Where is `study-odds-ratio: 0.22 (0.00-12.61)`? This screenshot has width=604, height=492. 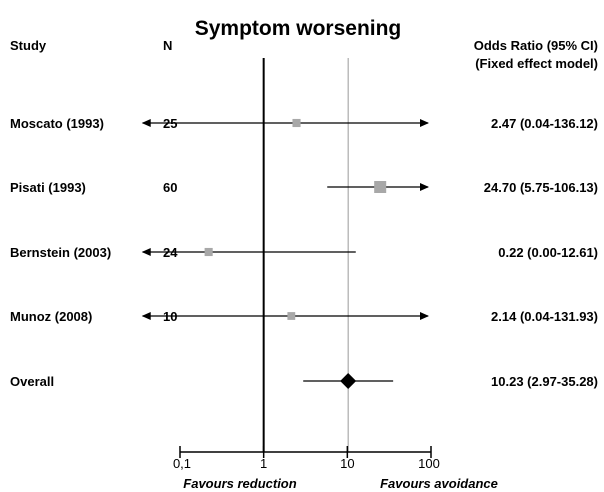 study-odds-ratio: 0.22 (0.00-12.61) is located at coordinates (548, 252).